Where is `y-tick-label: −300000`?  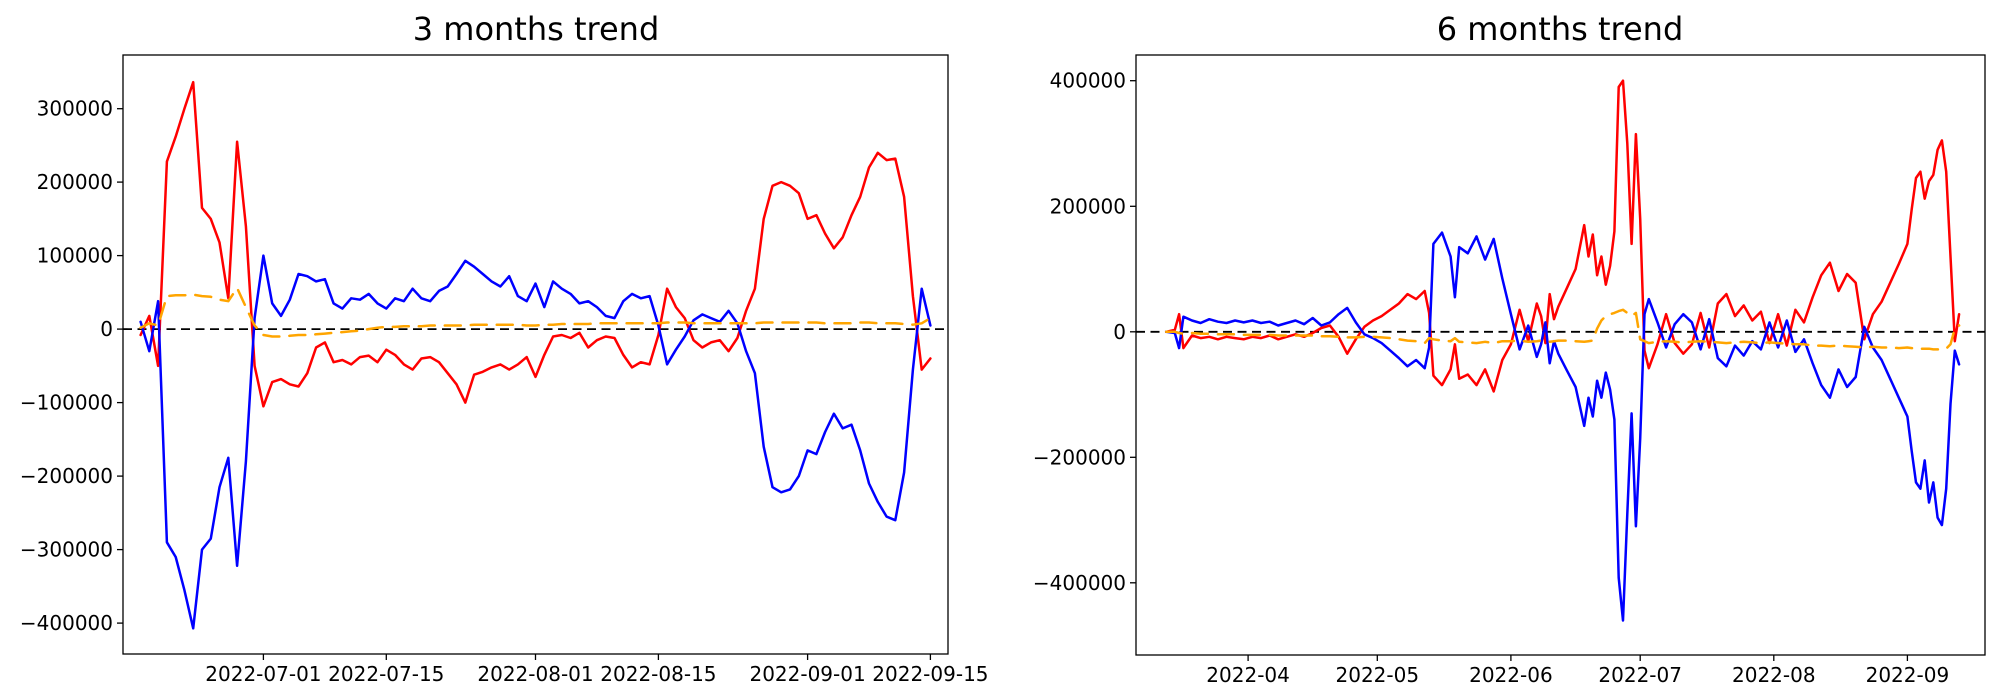 y-tick-label: −300000 is located at coordinates (66, 550).